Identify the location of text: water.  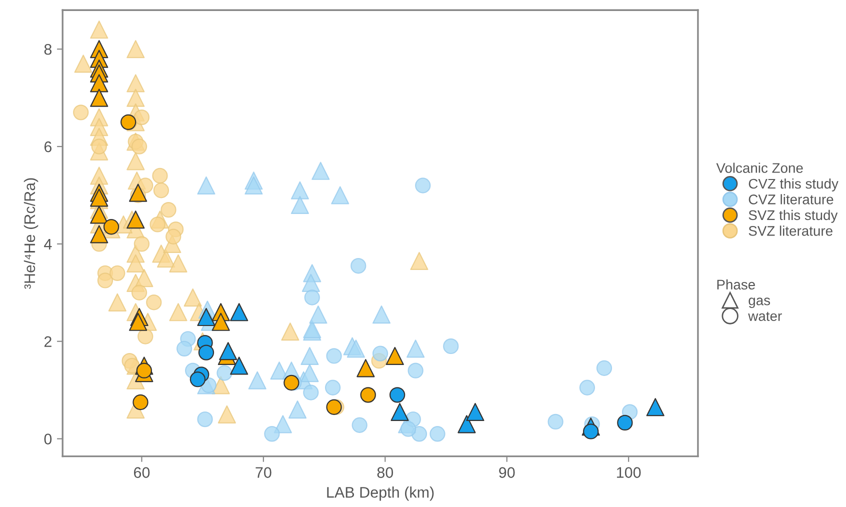
(765, 316).